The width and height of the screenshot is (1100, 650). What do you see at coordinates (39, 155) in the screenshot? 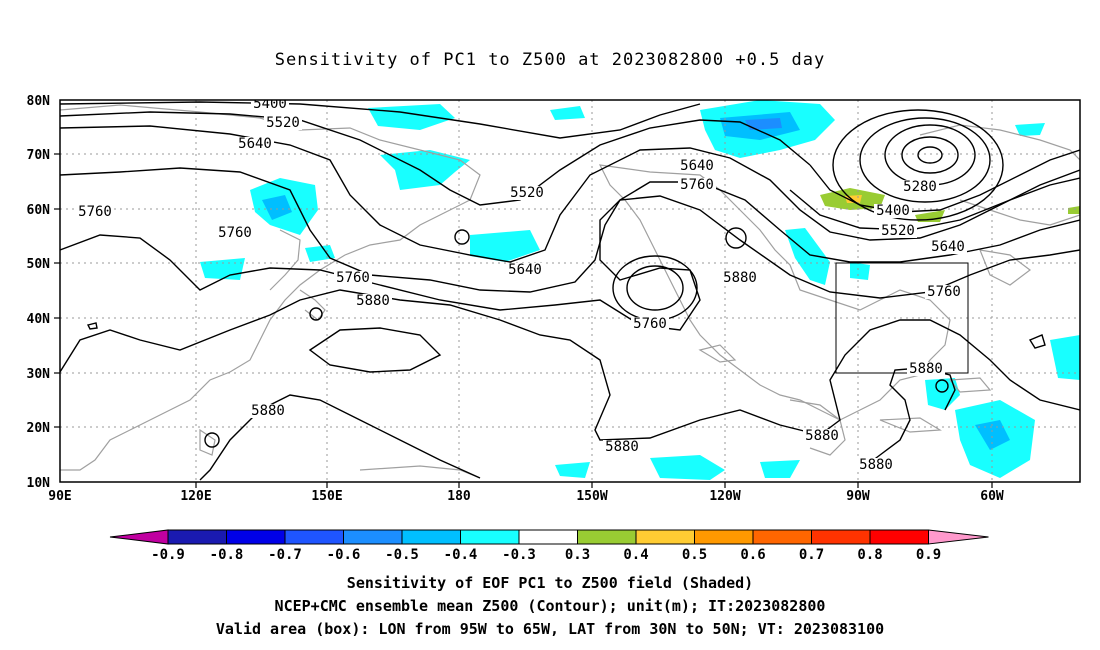
I see `lat-label: 70N` at bounding box center [39, 155].